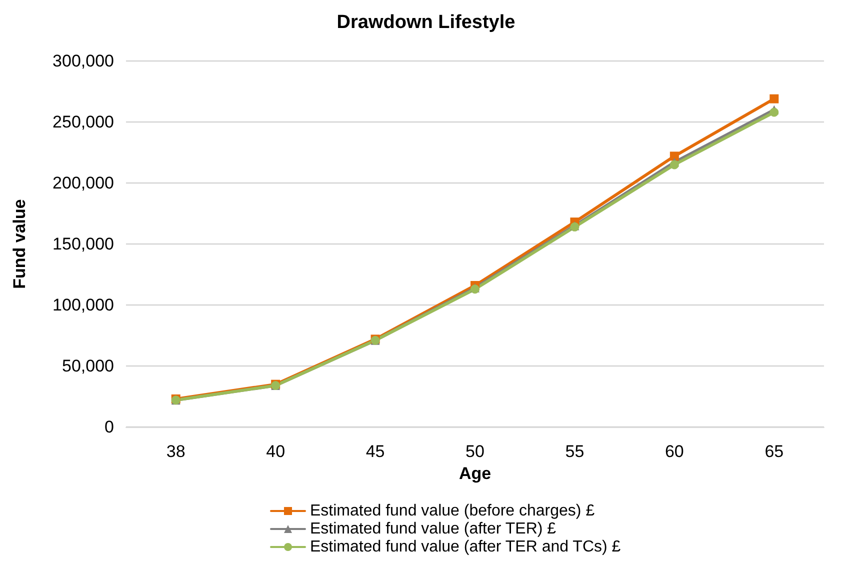  Describe the element at coordinates (83, 244) in the screenshot. I see `y-tick-label: 150,000` at that location.